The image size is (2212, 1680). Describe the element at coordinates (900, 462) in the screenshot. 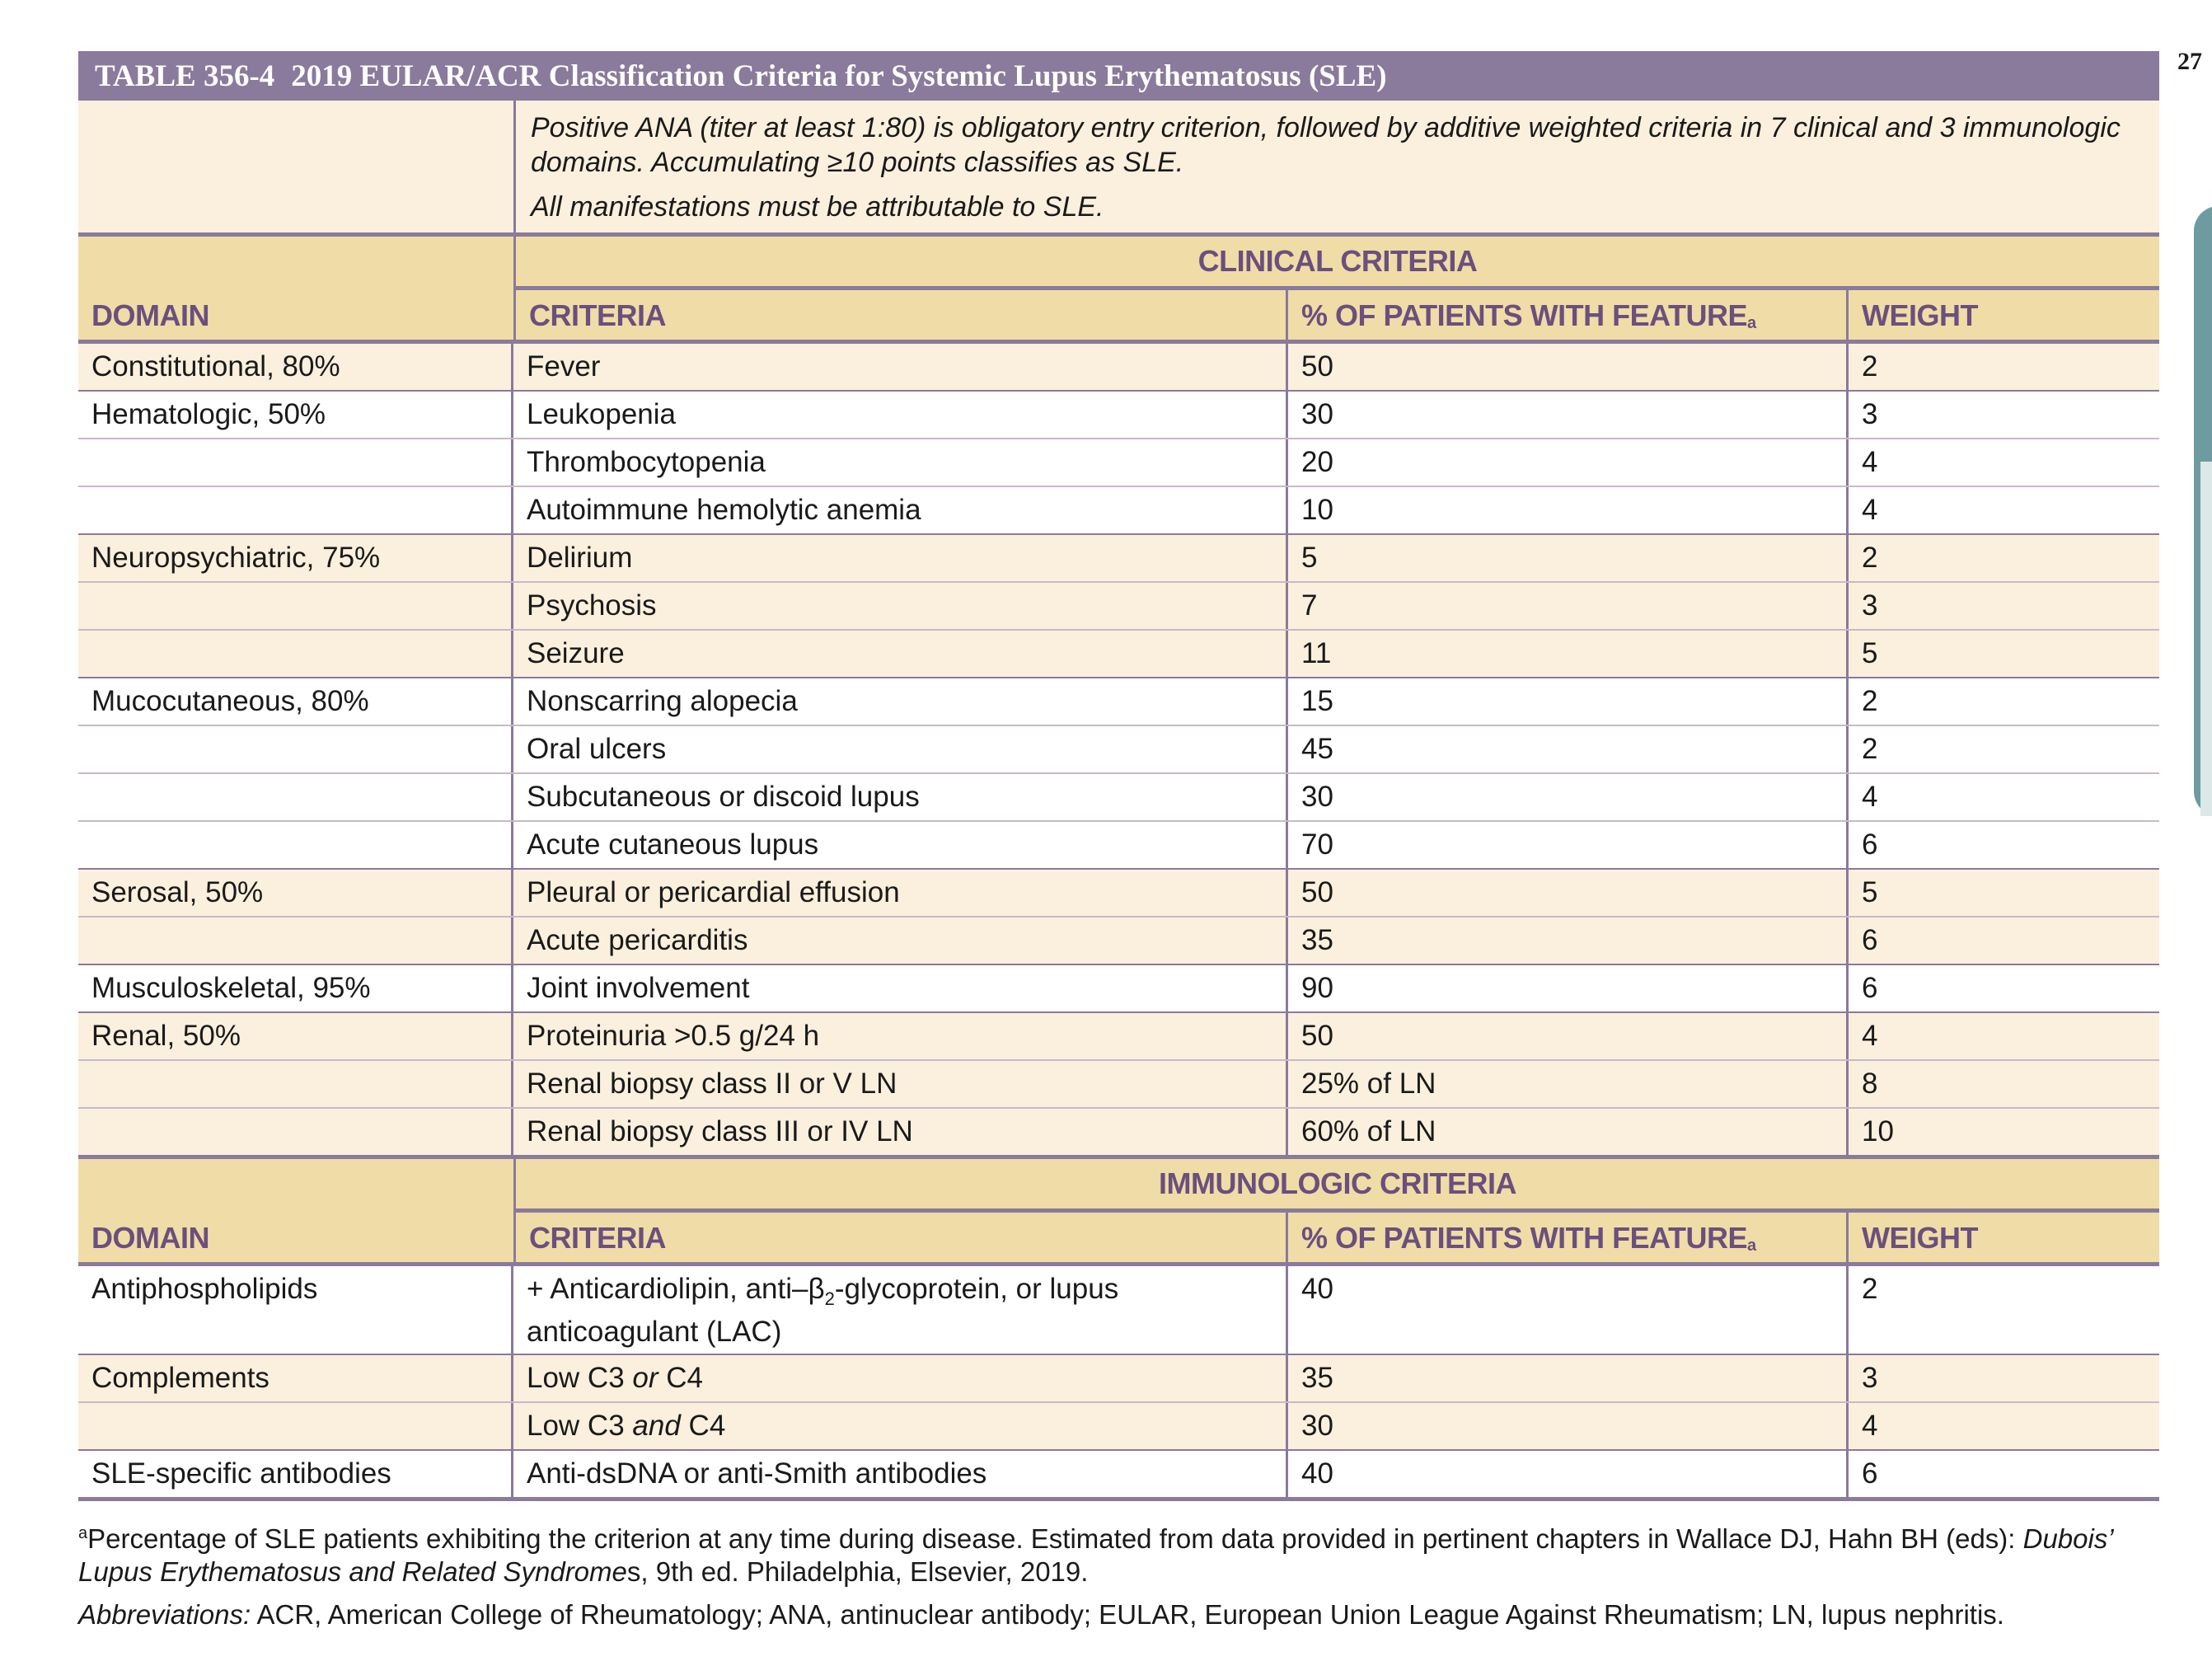

I see `cell-criteria: Thrombocytopenia` at that location.